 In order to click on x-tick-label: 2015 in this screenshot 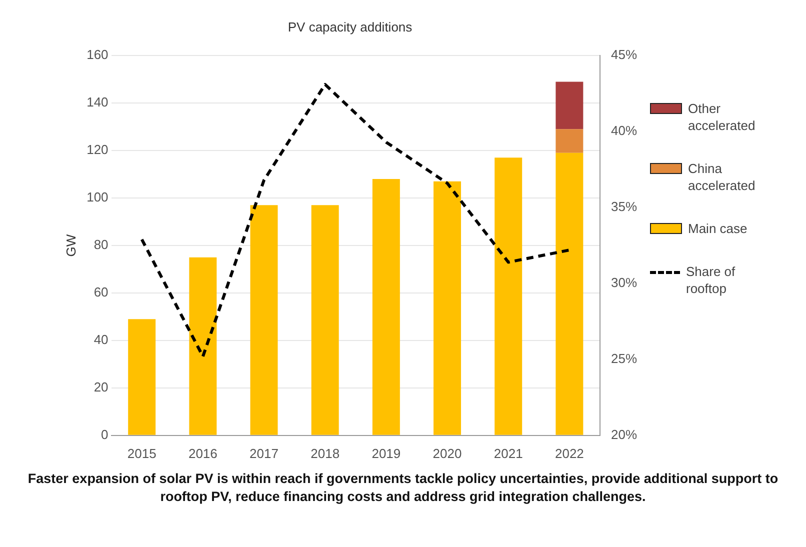, I will do `click(141, 453)`.